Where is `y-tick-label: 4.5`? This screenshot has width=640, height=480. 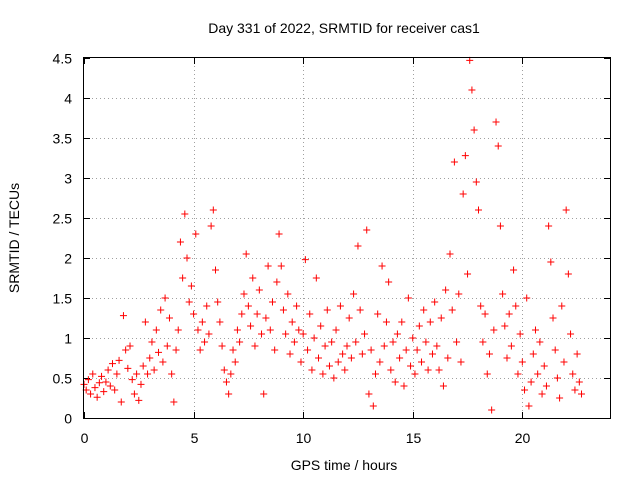 y-tick-label: 4.5 is located at coordinates (63, 59).